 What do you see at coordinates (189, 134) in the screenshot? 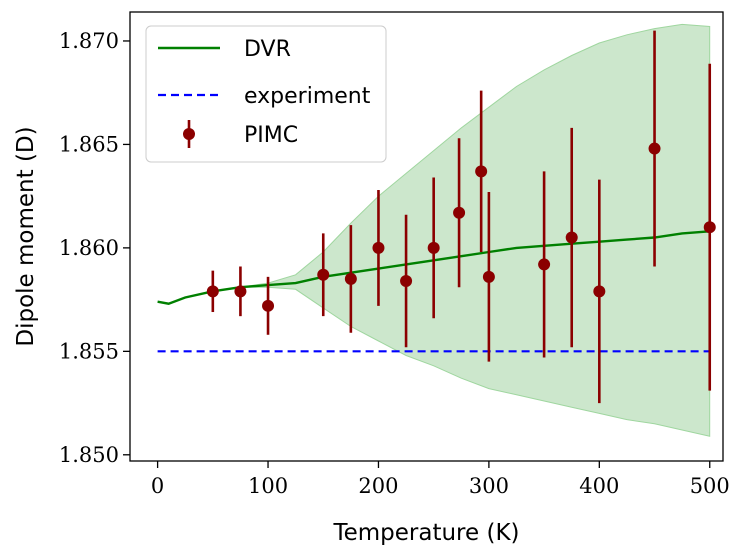
I see `legend-pimc-swatch` at bounding box center [189, 134].